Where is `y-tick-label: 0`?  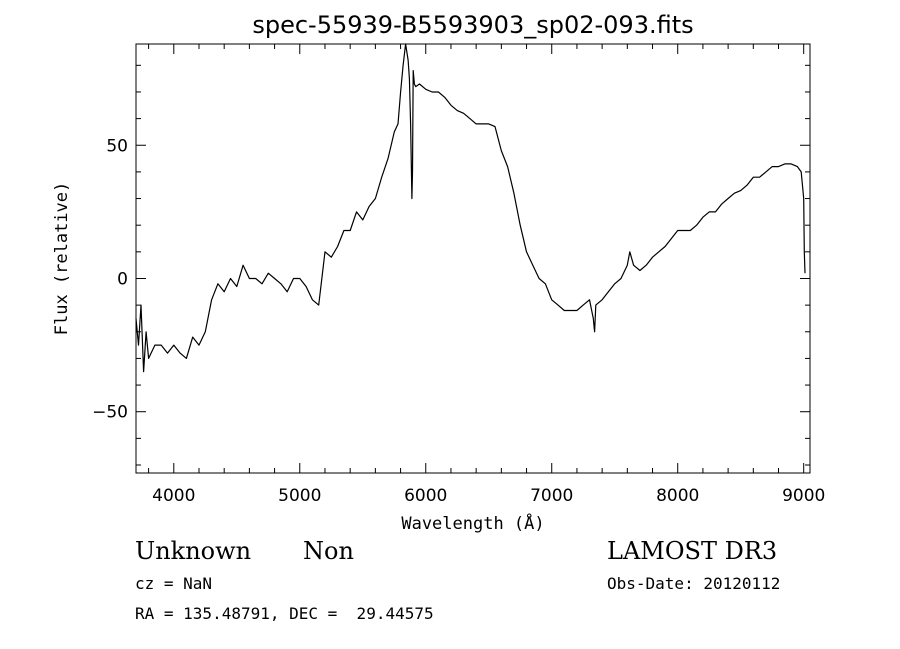 y-tick-label: 0 is located at coordinates (122, 279).